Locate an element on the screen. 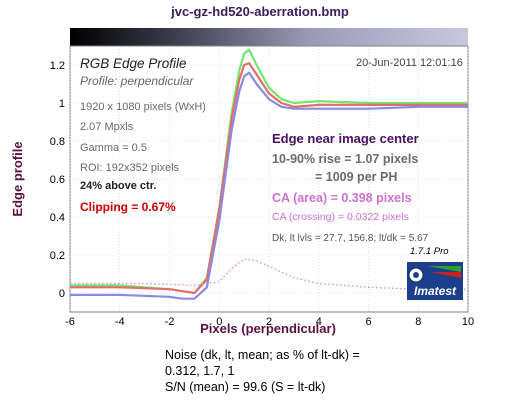  info-line-resolution: 1920 x 1080 pixels (WxH) is located at coordinates (143, 107).